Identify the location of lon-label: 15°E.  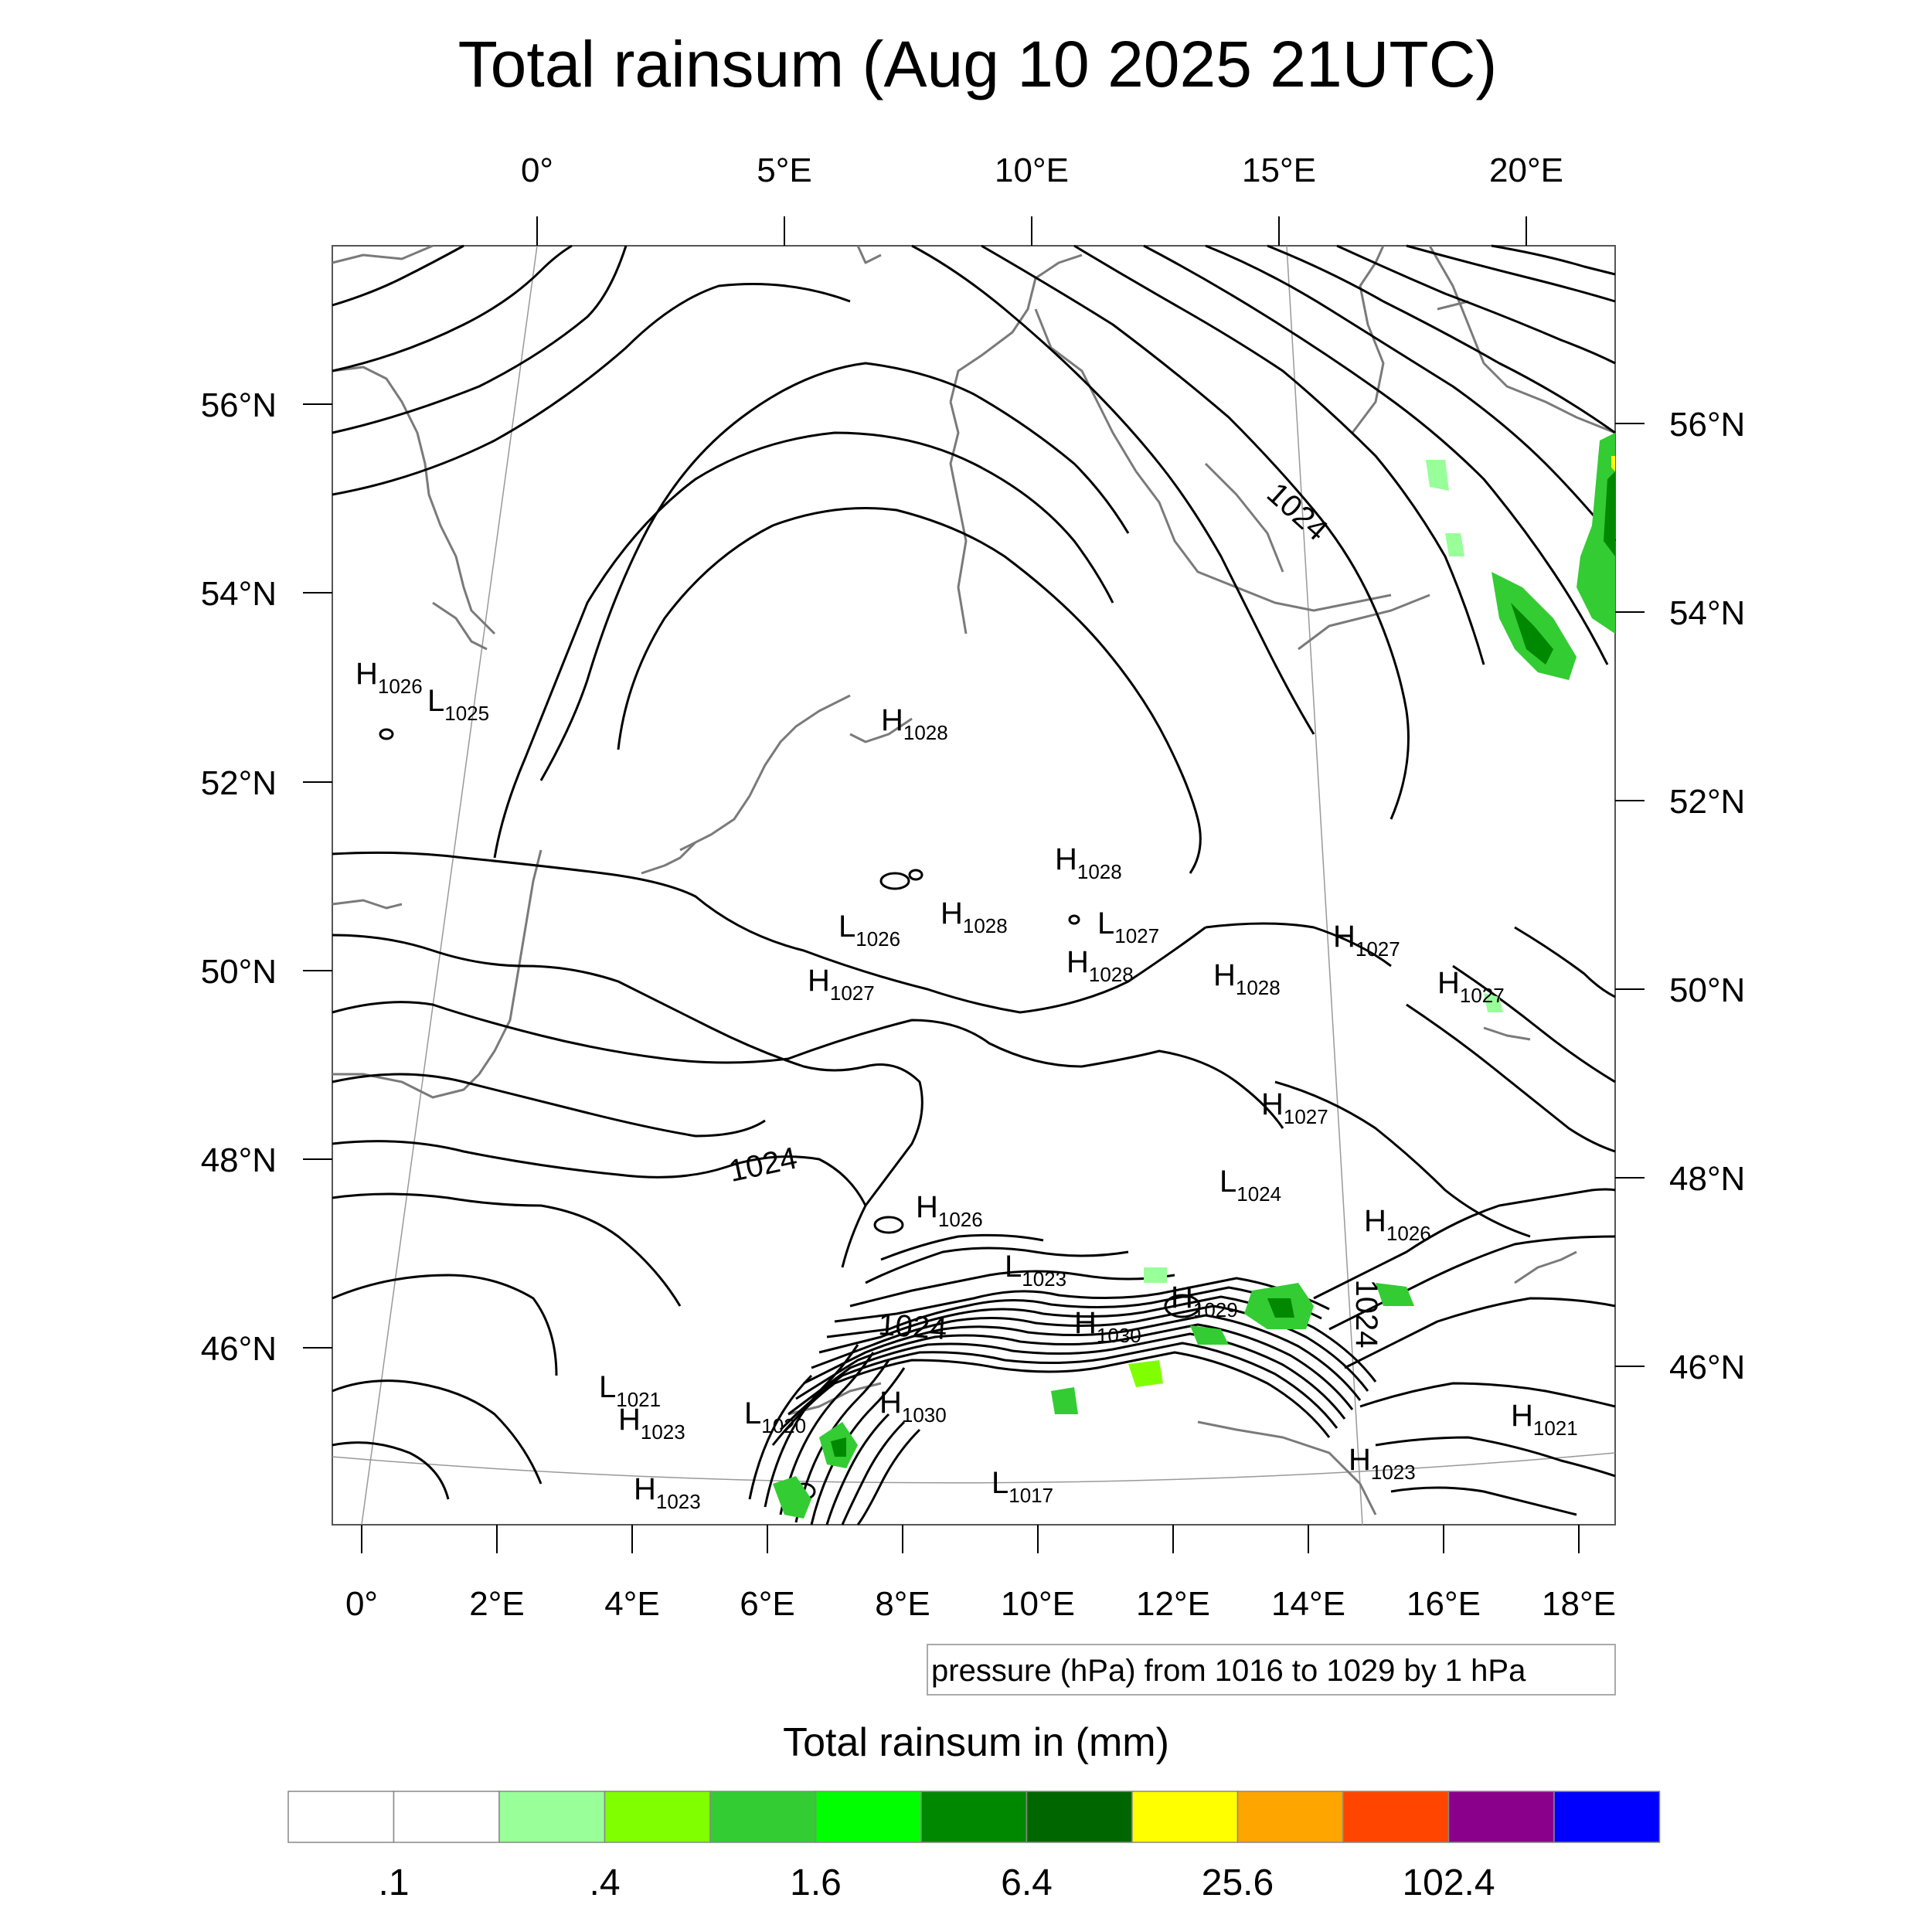
(1279, 170).